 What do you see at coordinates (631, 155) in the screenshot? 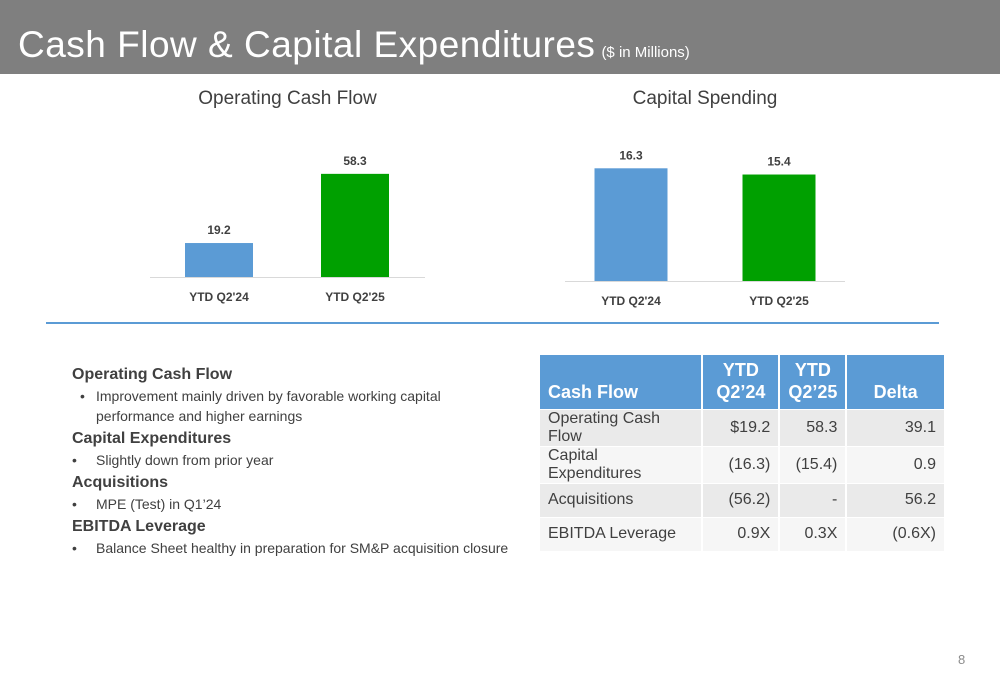
I see `bar-data-label-1: 16.3` at bounding box center [631, 155].